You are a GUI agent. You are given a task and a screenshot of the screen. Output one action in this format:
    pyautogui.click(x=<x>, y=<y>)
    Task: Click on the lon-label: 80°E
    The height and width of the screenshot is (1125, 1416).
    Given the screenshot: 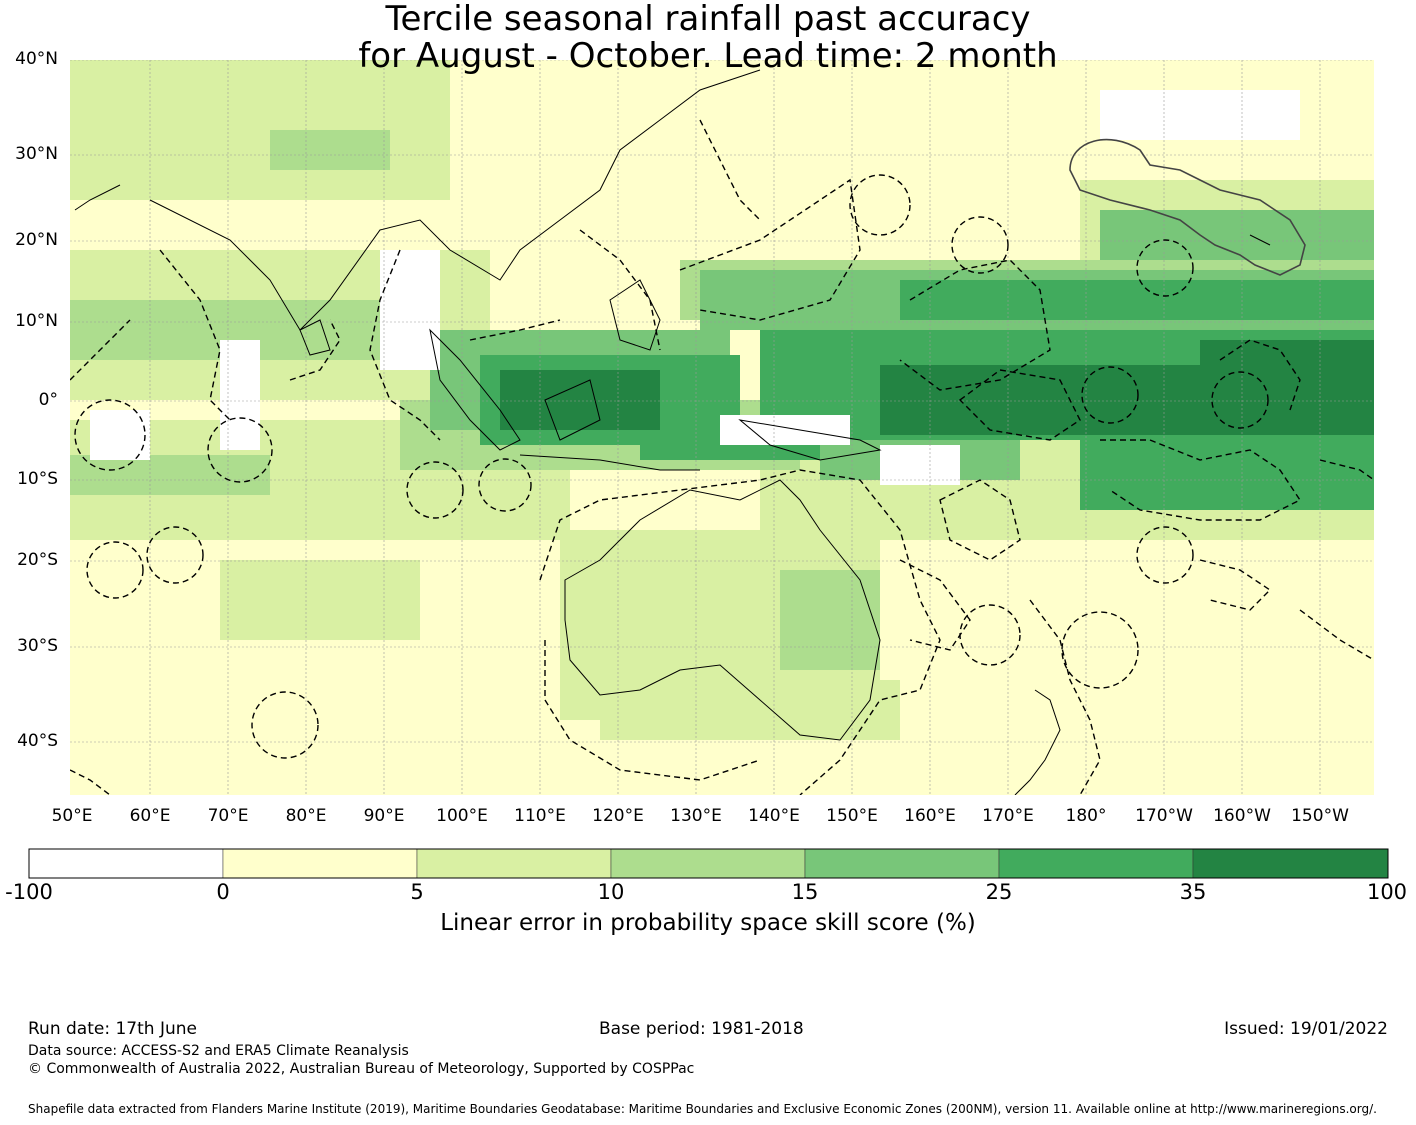 What is the action you would take?
    pyautogui.click(x=306, y=816)
    